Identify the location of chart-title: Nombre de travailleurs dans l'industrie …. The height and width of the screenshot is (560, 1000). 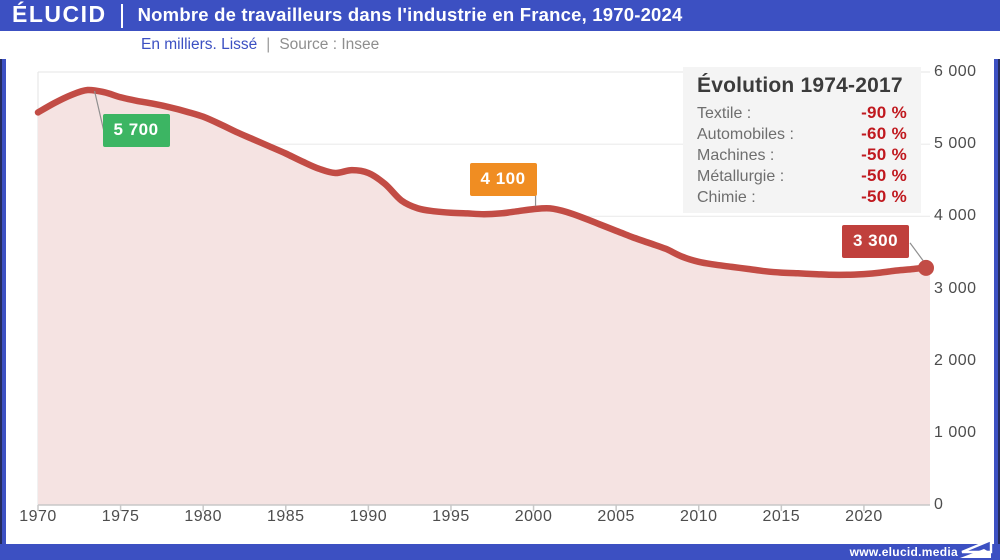
(410, 14).